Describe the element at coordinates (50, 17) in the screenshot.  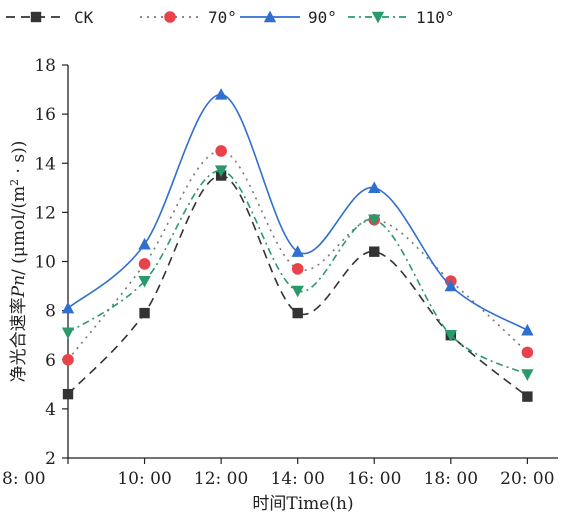
I see `legend-item-ck: CK` at that location.